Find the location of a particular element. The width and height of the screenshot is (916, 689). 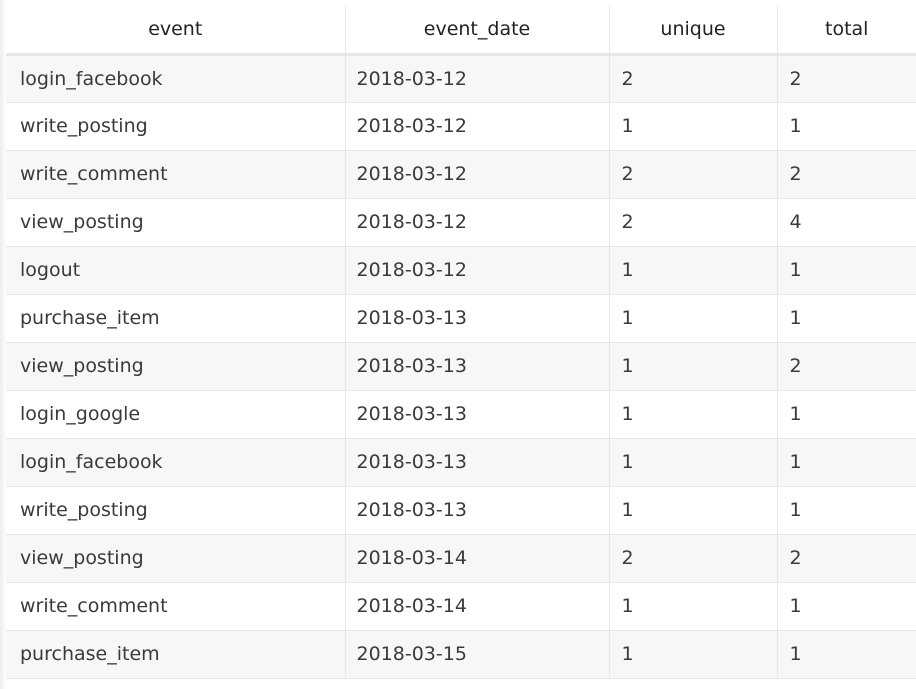

table-row: login_facebook 2018-03-12 2 2 is located at coordinates (461, 78).